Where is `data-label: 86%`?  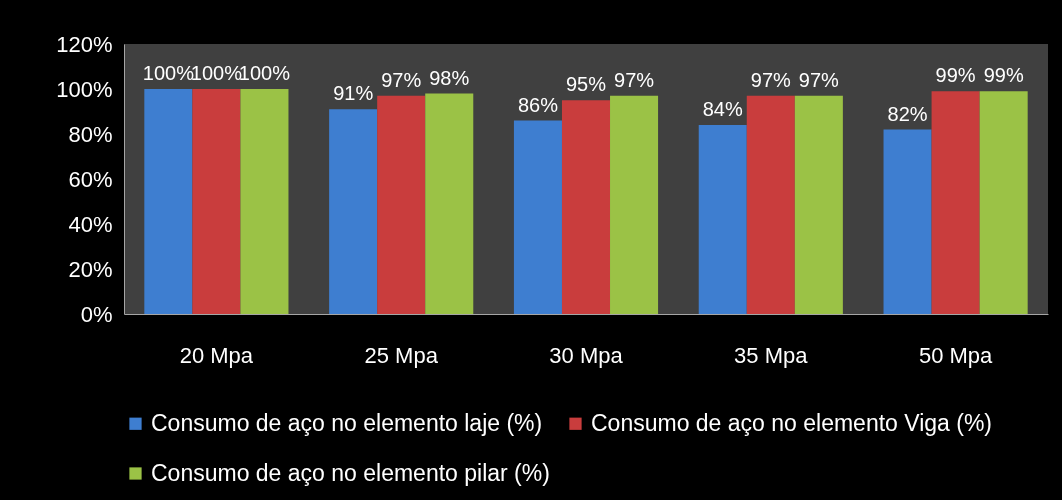 data-label: 86% is located at coordinates (538, 104).